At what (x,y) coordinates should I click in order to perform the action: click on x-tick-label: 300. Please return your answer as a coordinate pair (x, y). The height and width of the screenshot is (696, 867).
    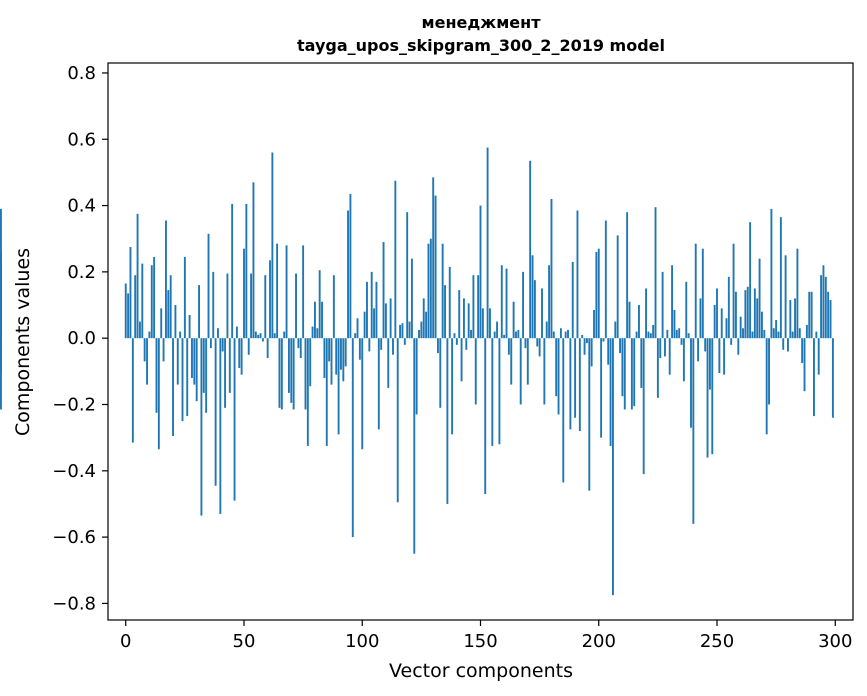
    Looking at the image, I should click on (835, 641).